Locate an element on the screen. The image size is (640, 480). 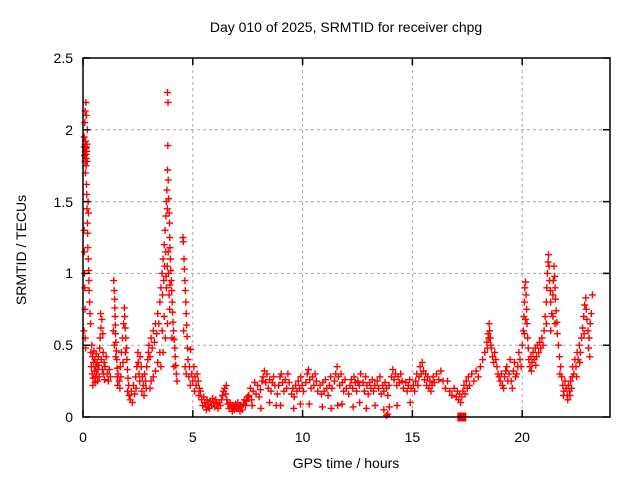
x-tick-label: 20 is located at coordinates (522, 437).